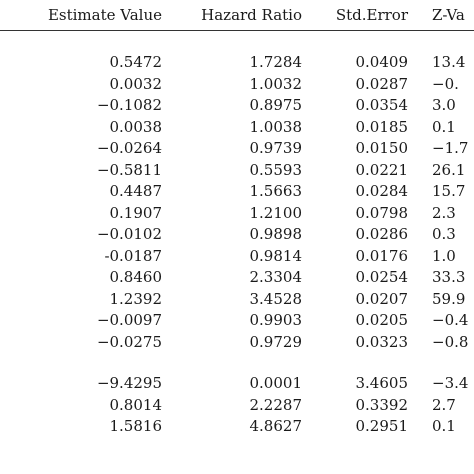 This screenshot has height=474, width=474. What do you see at coordinates (237, 30) in the screenshot?
I see `header-rule` at bounding box center [237, 30].